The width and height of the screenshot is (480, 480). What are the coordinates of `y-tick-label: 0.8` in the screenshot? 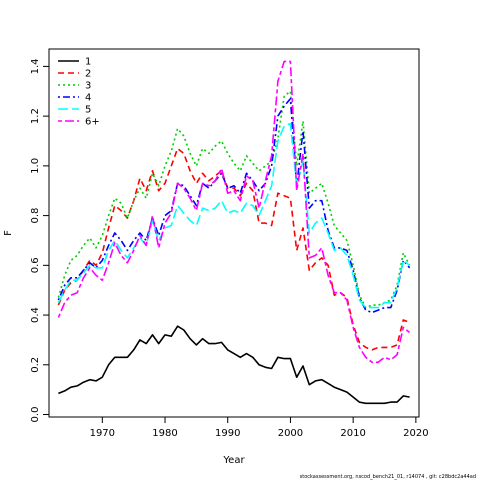 It's located at (35, 216).